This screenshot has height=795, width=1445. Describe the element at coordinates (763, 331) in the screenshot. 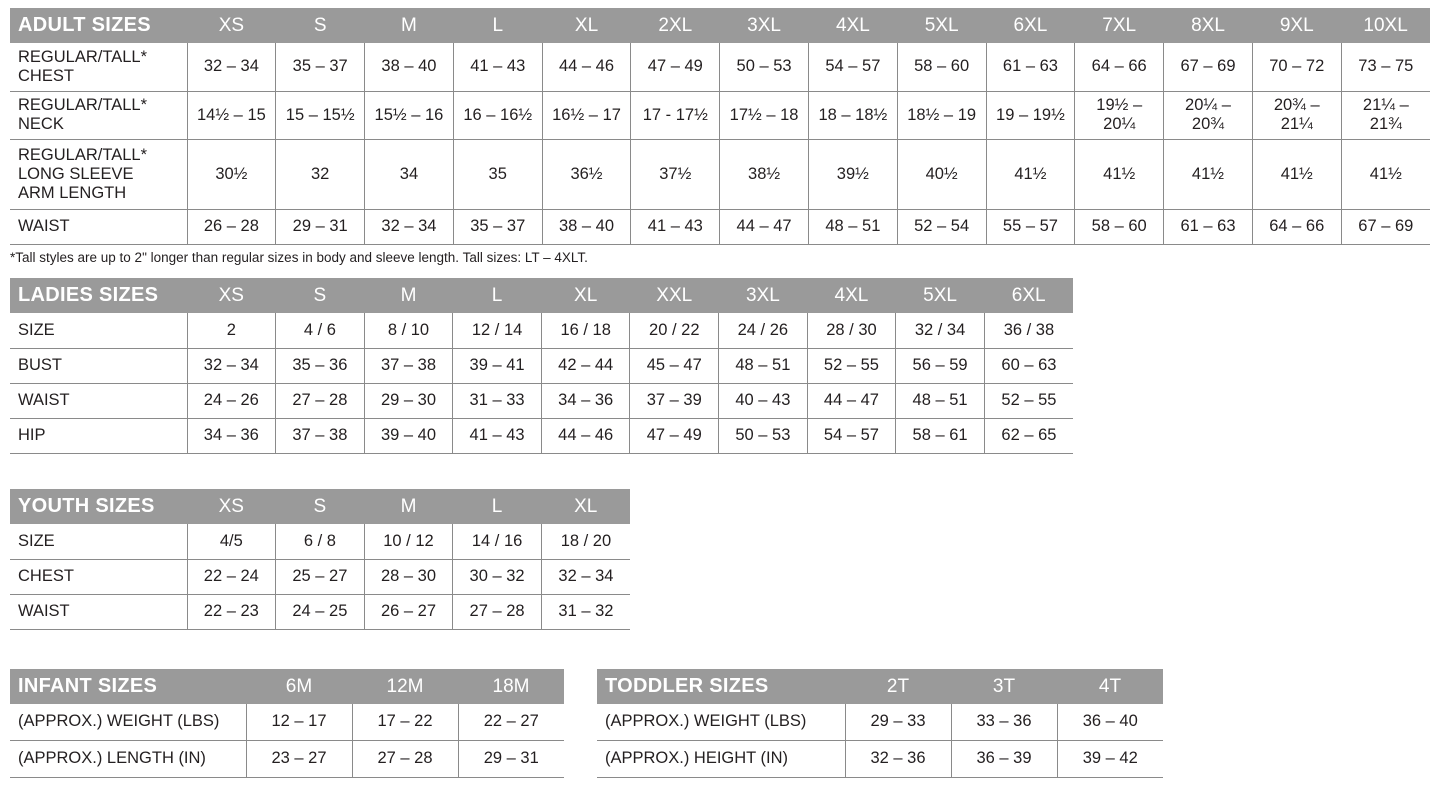

I see `cell-value: 24 / 26` at that location.